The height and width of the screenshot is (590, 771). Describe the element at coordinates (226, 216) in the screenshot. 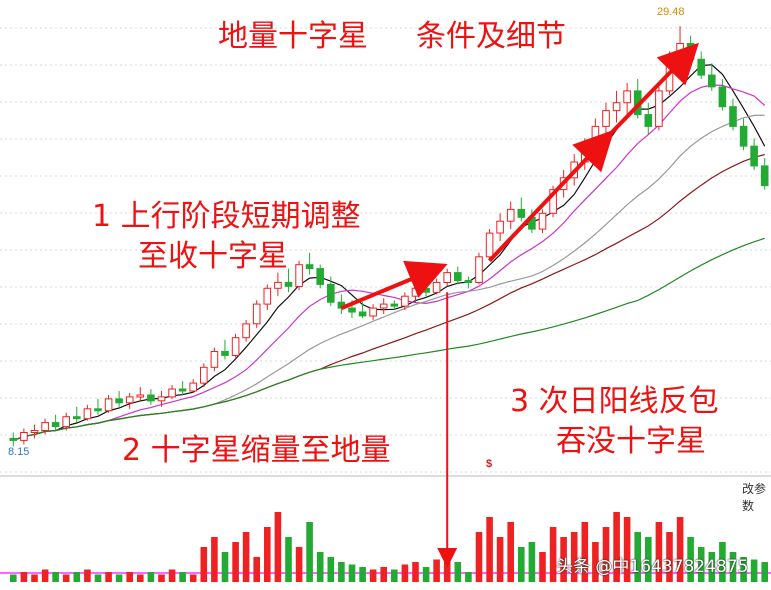

I see `condition1-line1: 1 上行阶段短期调整` at that location.